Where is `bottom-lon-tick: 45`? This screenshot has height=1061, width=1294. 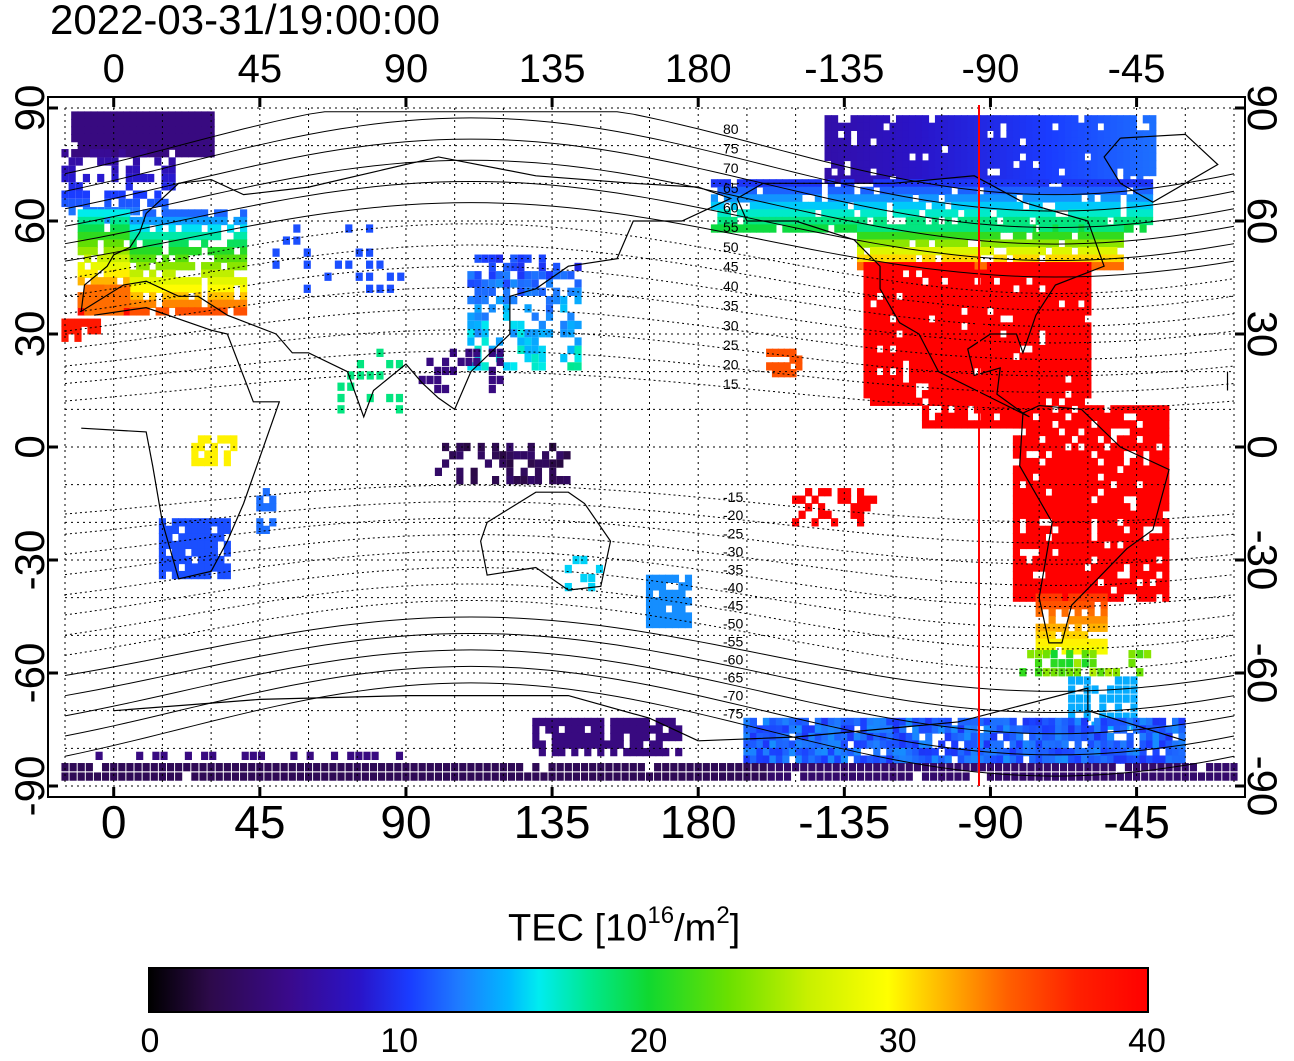
bottom-lon-tick: 45 is located at coordinates (259, 822).